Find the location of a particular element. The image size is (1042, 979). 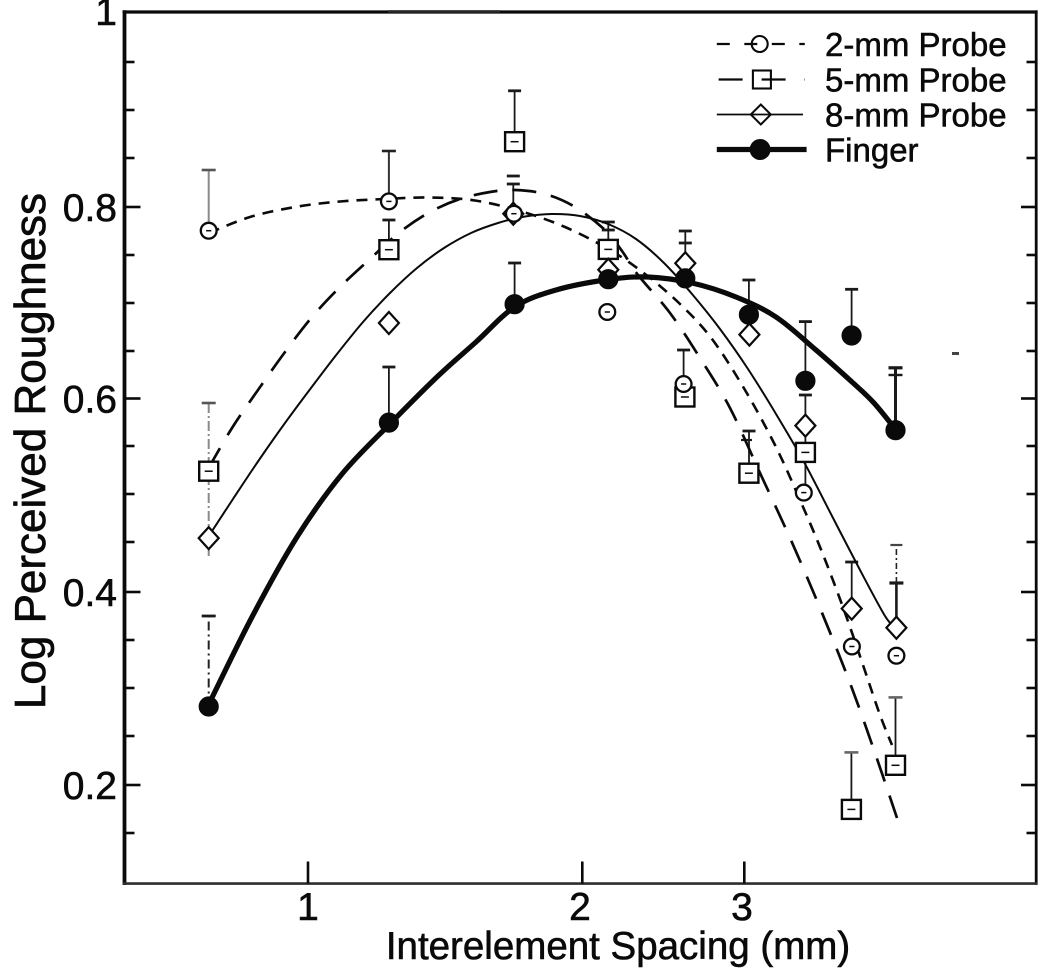

svg-text: Log Perceived Roughness is located at coordinates (30, 451).